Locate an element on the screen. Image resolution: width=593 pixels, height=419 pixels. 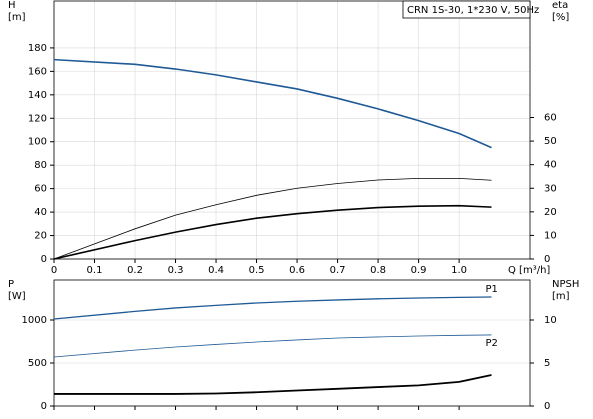
y-tick-label: 140 is located at coordinates (37, 95).